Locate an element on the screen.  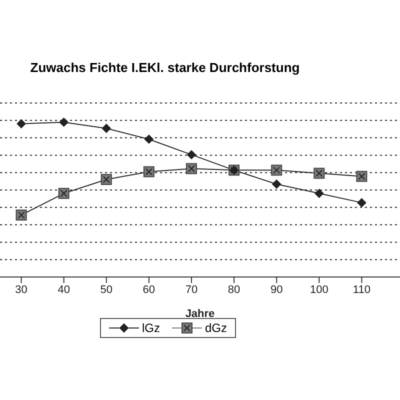
x-tick-label: 100 is located at coordinates (319, 290).